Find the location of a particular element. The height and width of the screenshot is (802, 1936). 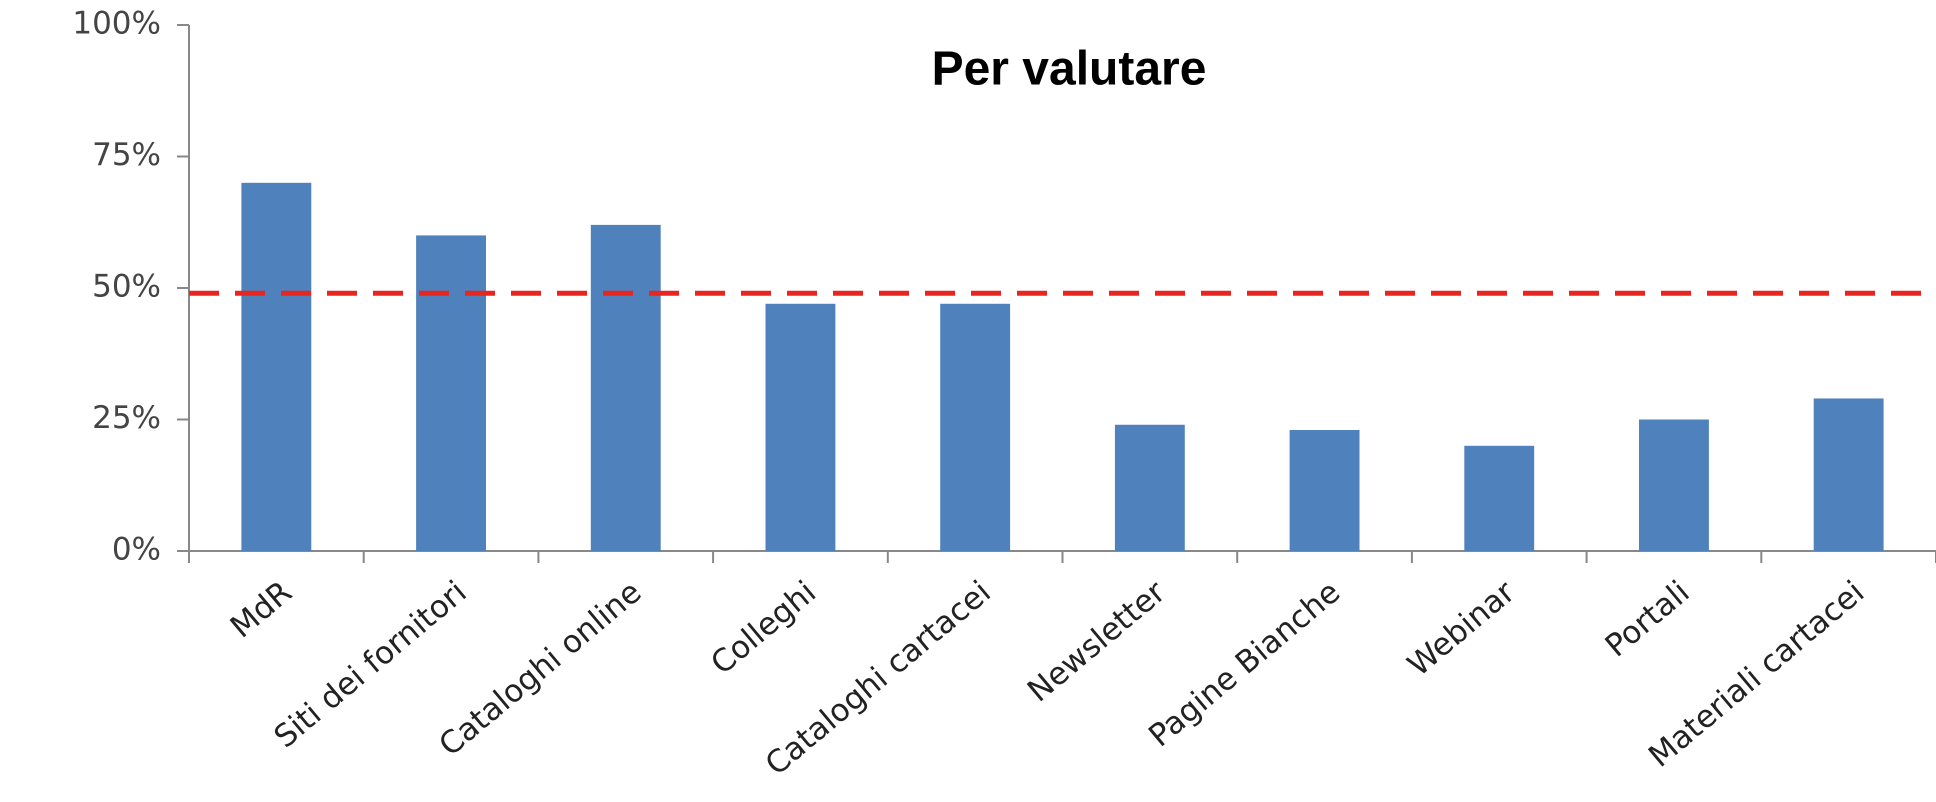

y-tick-label: 0% is located at coordinates (136, 550).